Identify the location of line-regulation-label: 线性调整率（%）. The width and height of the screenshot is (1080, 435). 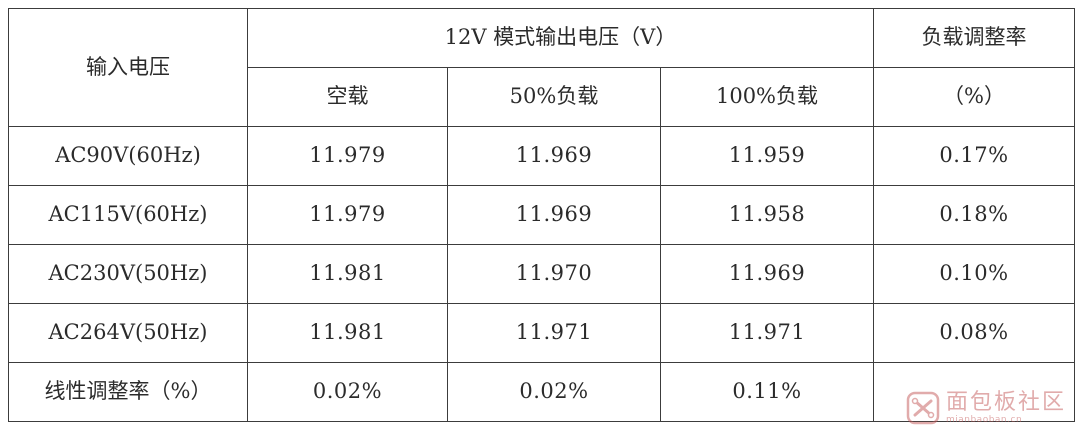
(128, 392).